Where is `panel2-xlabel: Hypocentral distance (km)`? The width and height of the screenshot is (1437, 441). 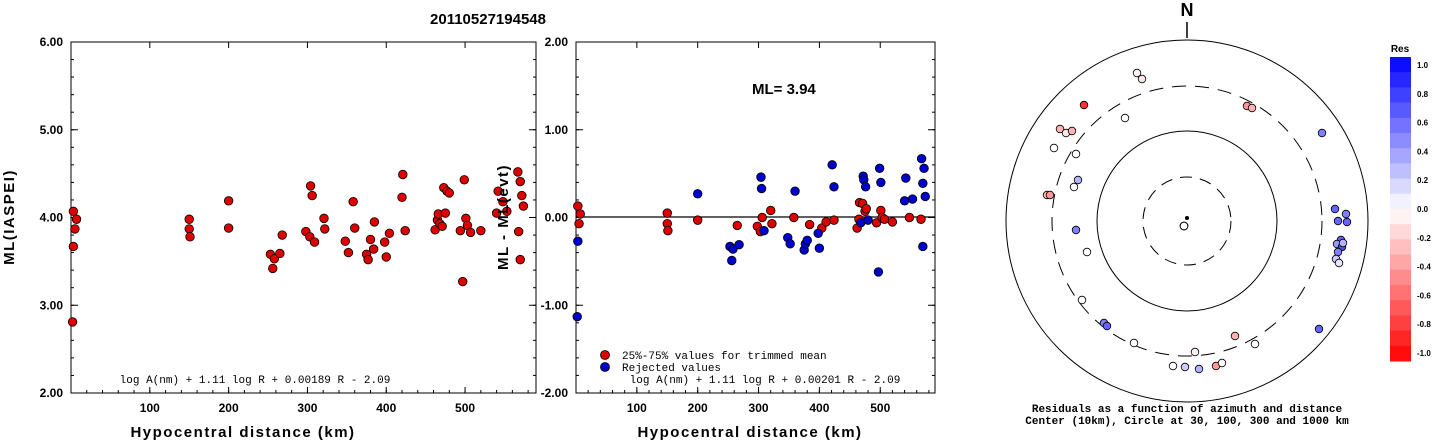
panel2-xlabel: Hypocentral distance (km) is located at coordinates (749, 432).